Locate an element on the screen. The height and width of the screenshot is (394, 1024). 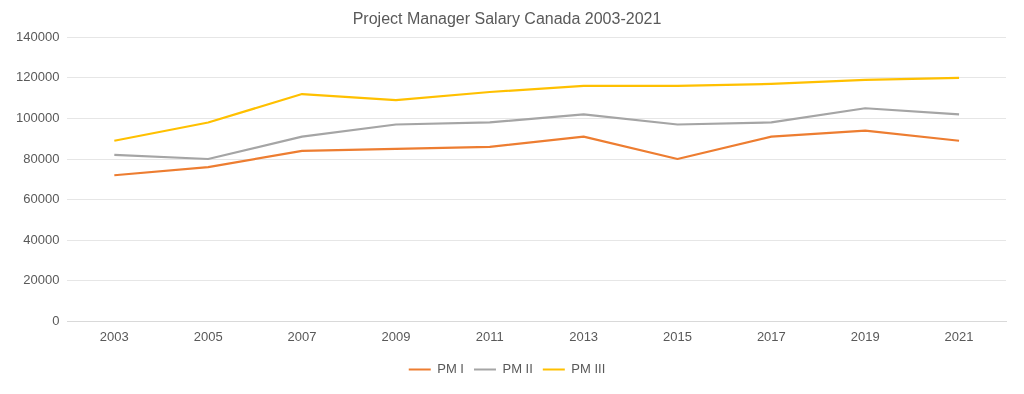
x-tick-label: 2007 is located at coordinates (302, 336).